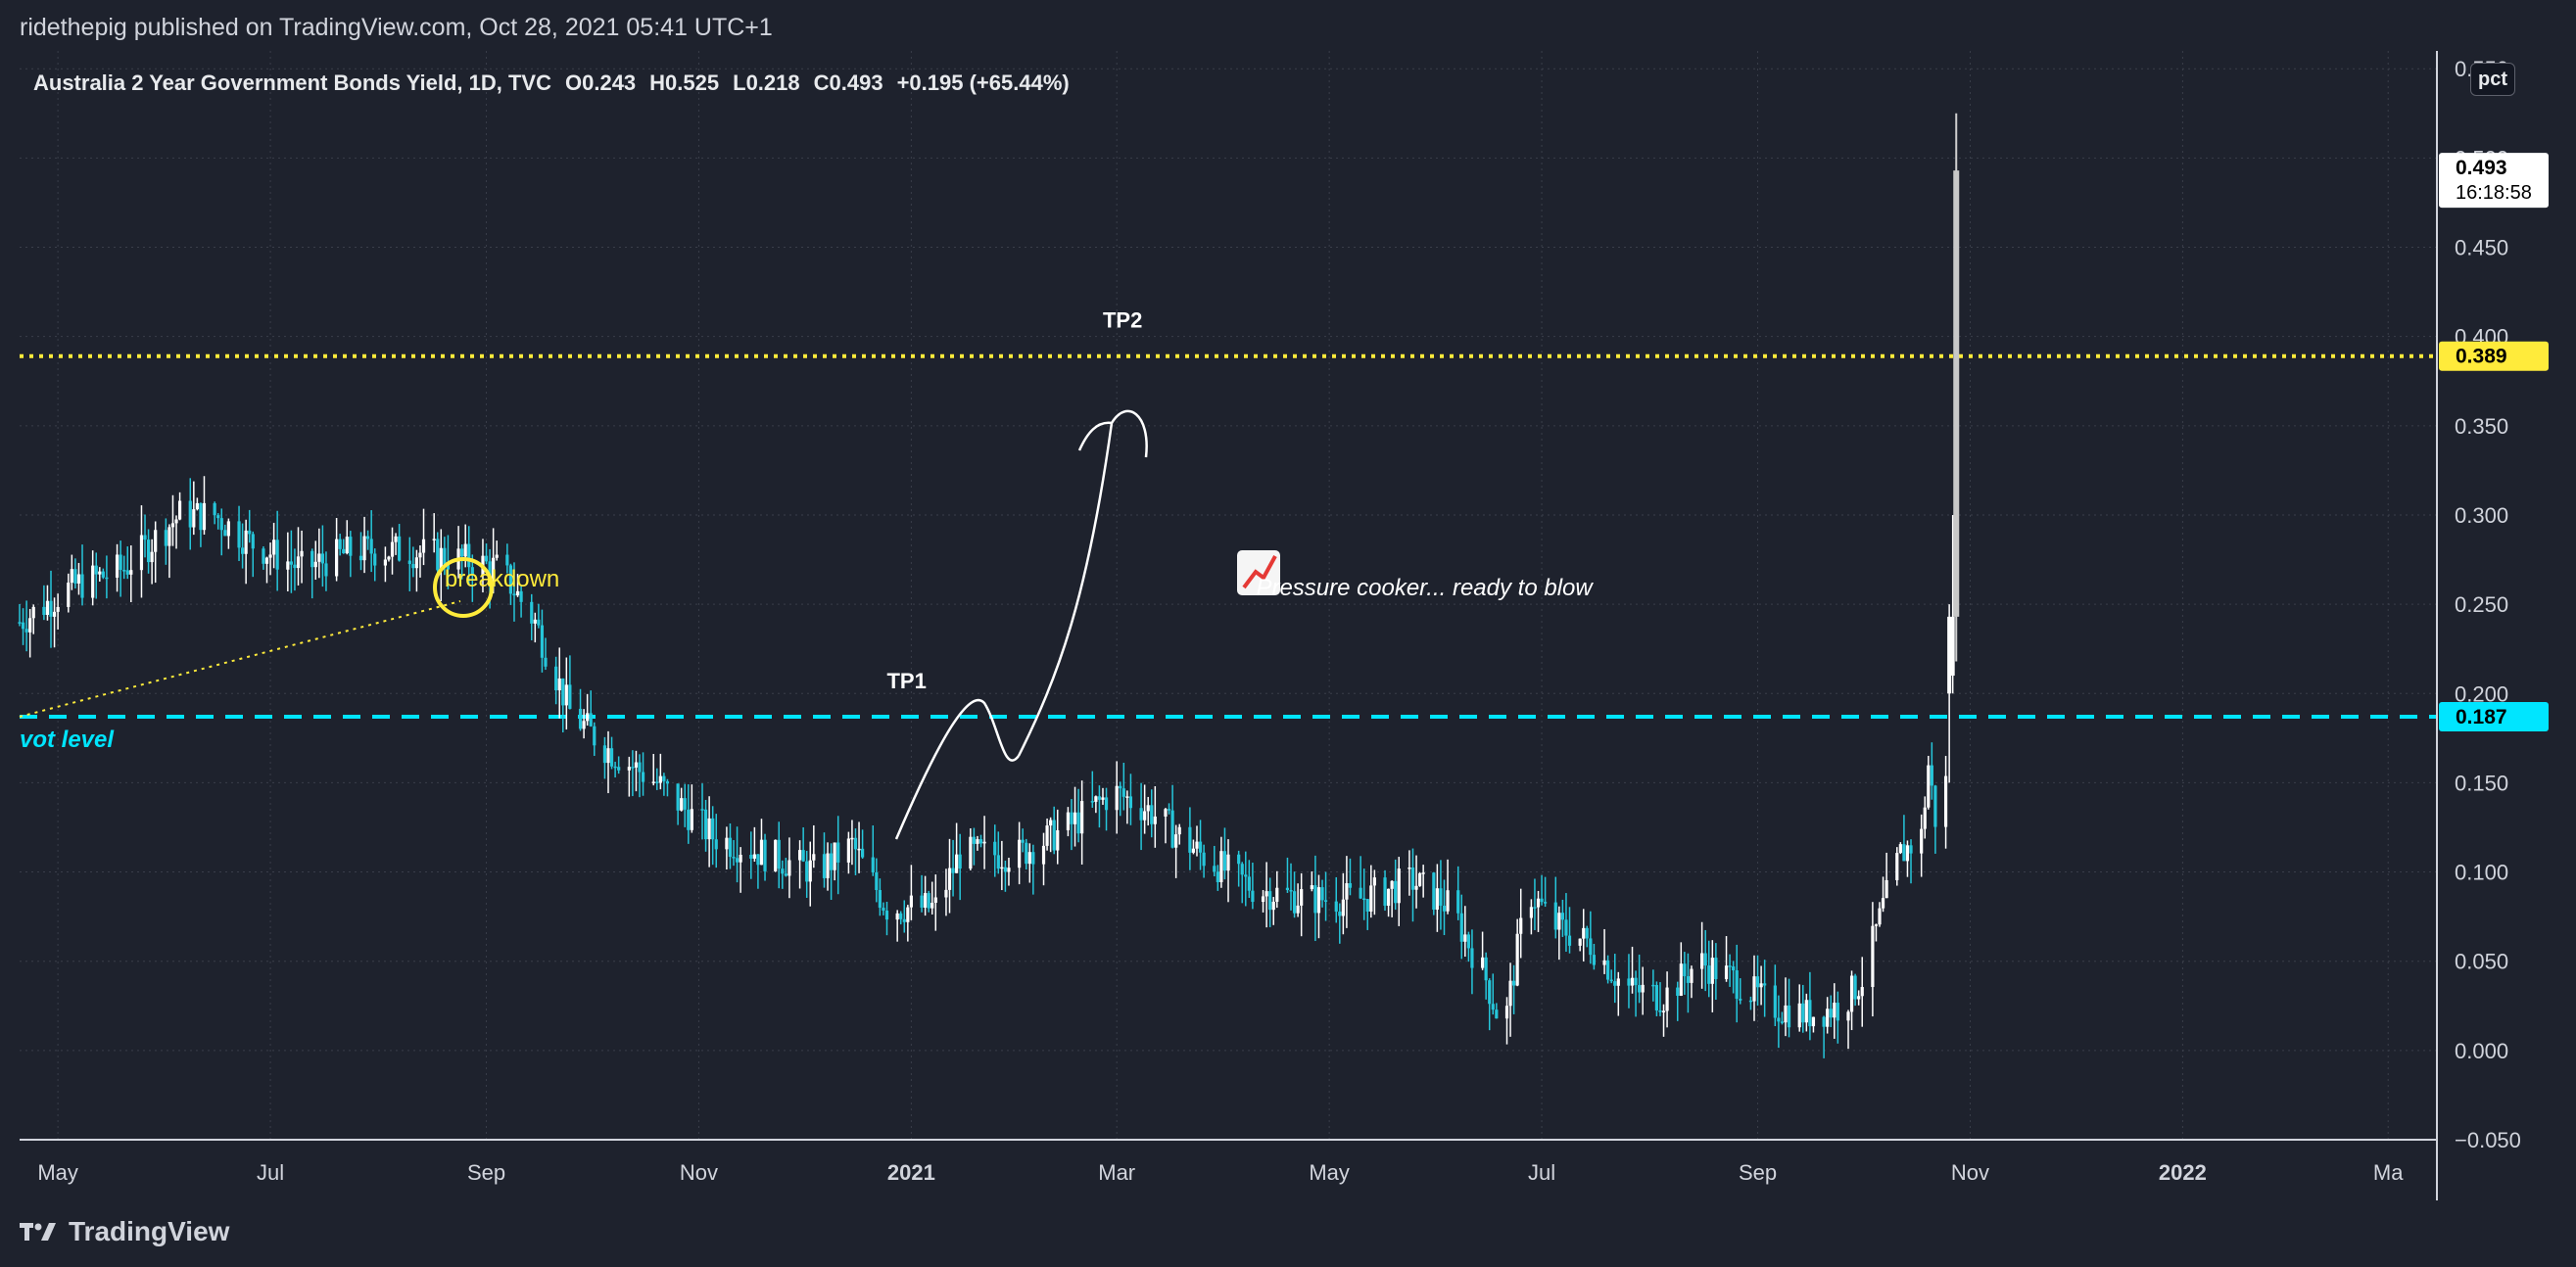 The height and width of the screenshot is (1267, 2576). What do you see at coordinates (2481, 605) in the screenshot?
I see `y-tick-label: 0.250` at bounding box center [2481, 605].